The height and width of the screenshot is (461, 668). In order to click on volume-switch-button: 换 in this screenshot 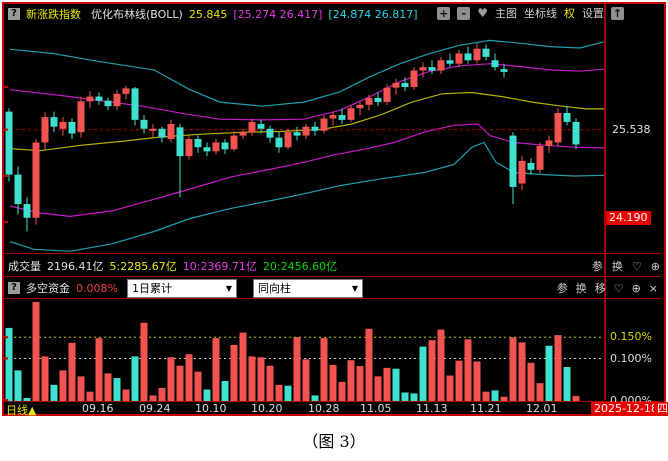, I will do `click(617, 266)`.